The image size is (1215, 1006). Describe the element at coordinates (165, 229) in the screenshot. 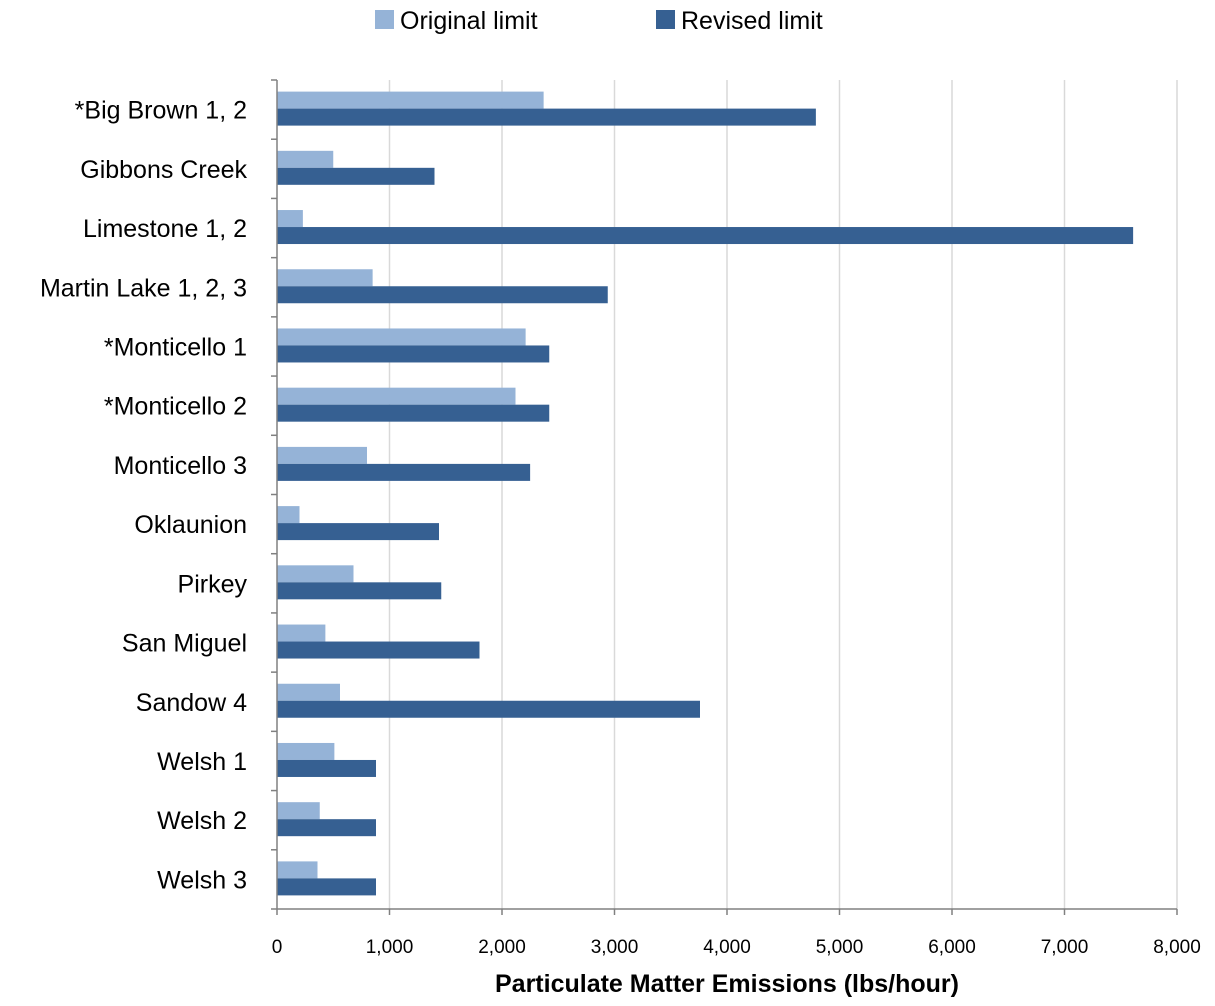

I see `category-label: Limestone 1, 2` at that location.